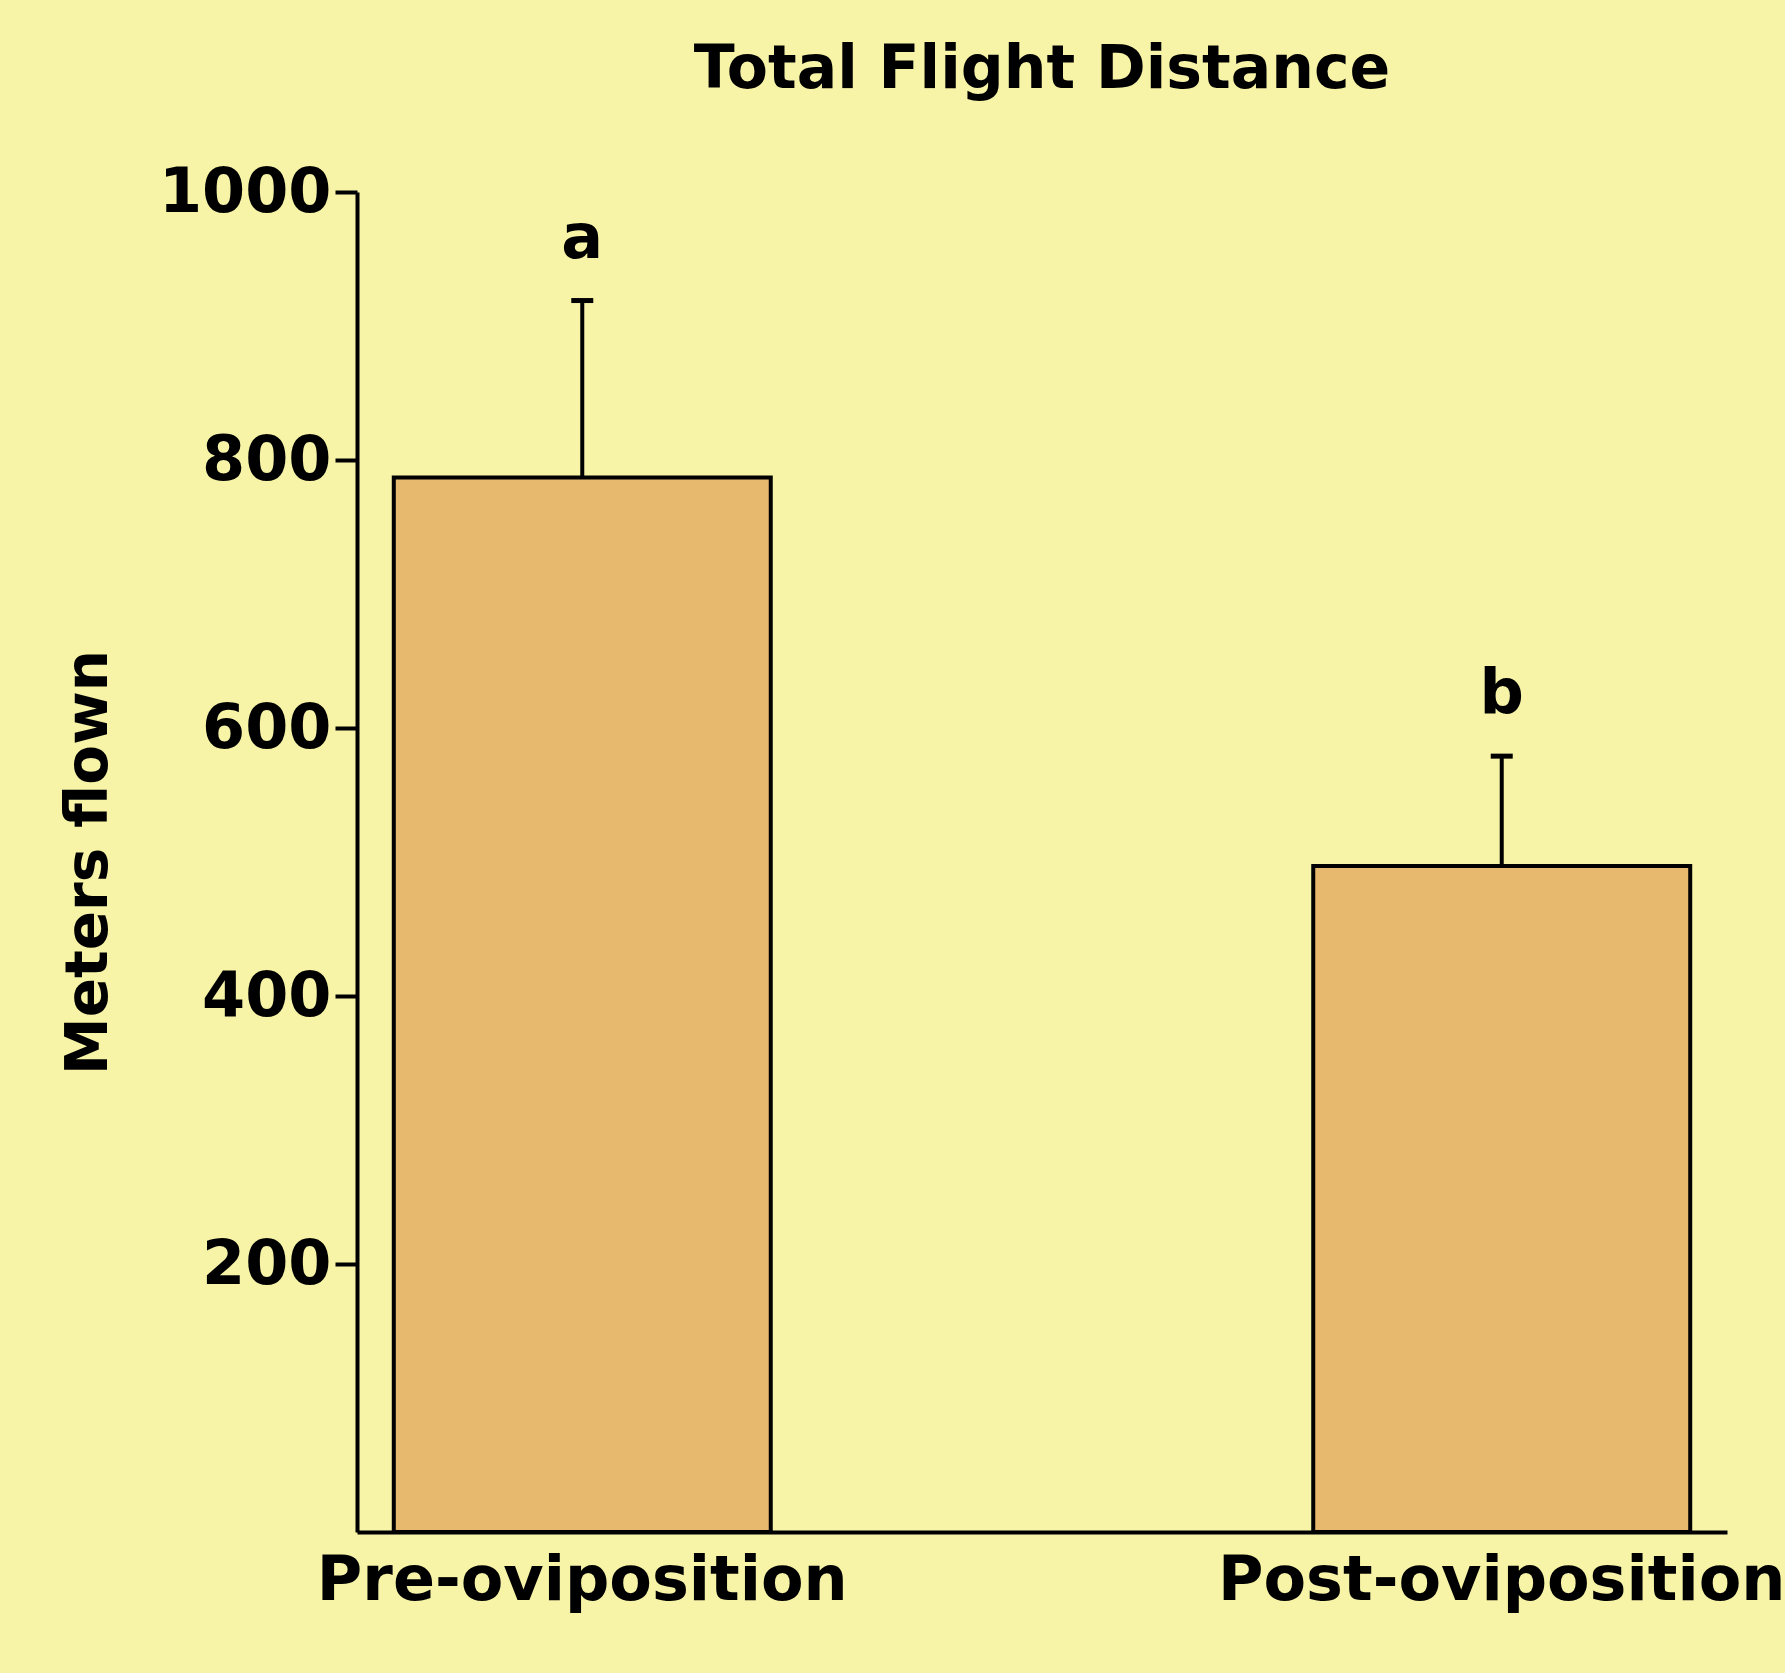 The image size is (1785, 1673). I want to click on y-tick-label: 200, so click(267, 1262).